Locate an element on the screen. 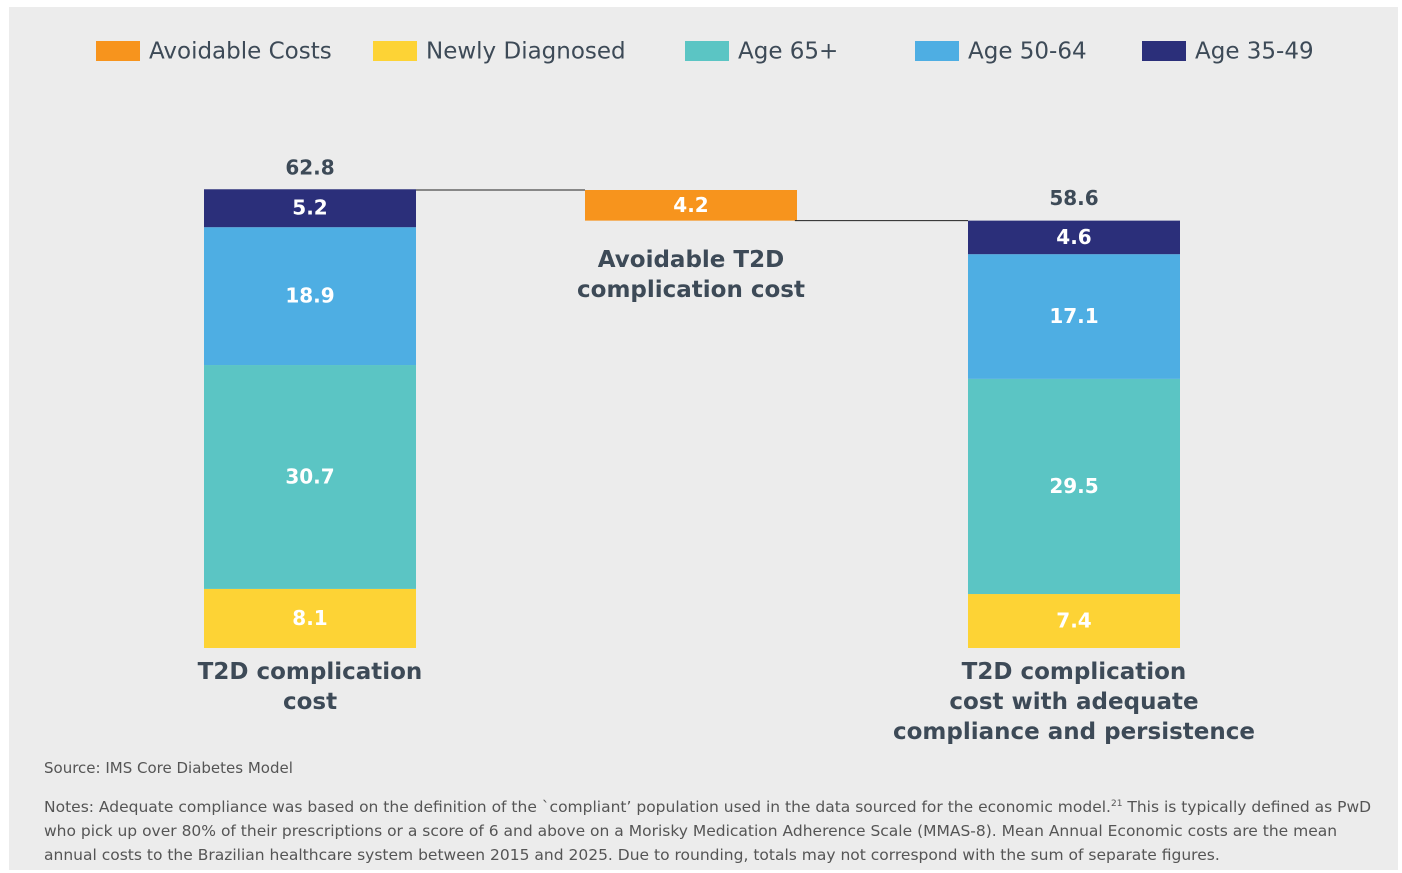  value-label: 7.4 is located at coordinates (1073, 621).